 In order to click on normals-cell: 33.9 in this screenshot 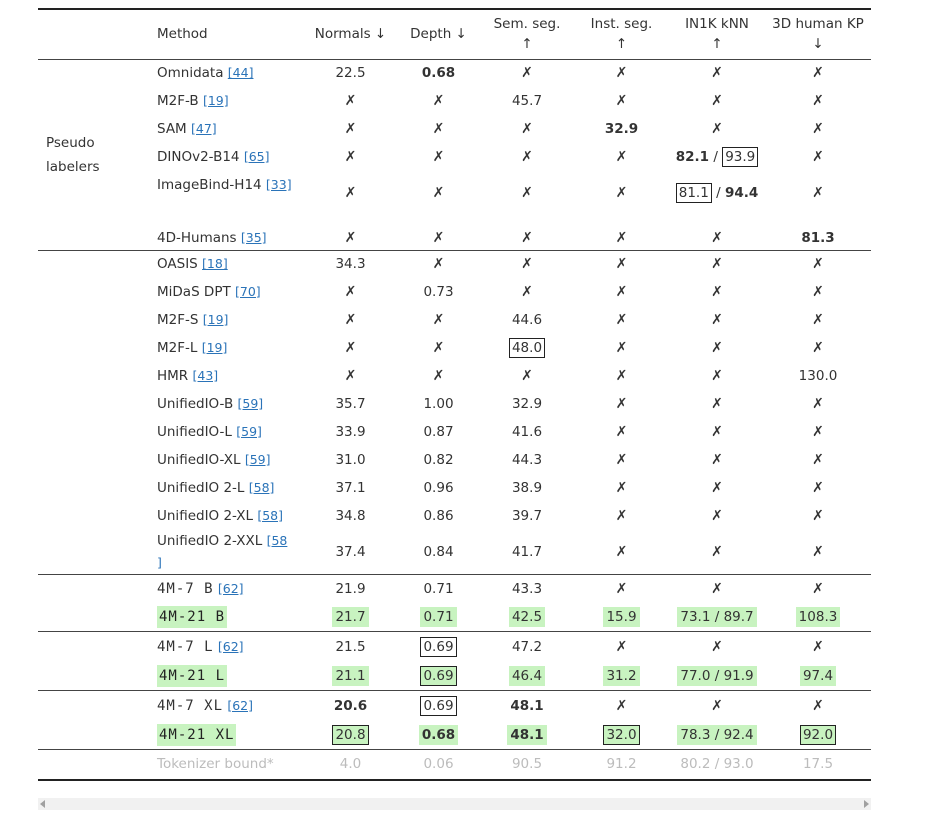, I will do `click(350, 432)`.